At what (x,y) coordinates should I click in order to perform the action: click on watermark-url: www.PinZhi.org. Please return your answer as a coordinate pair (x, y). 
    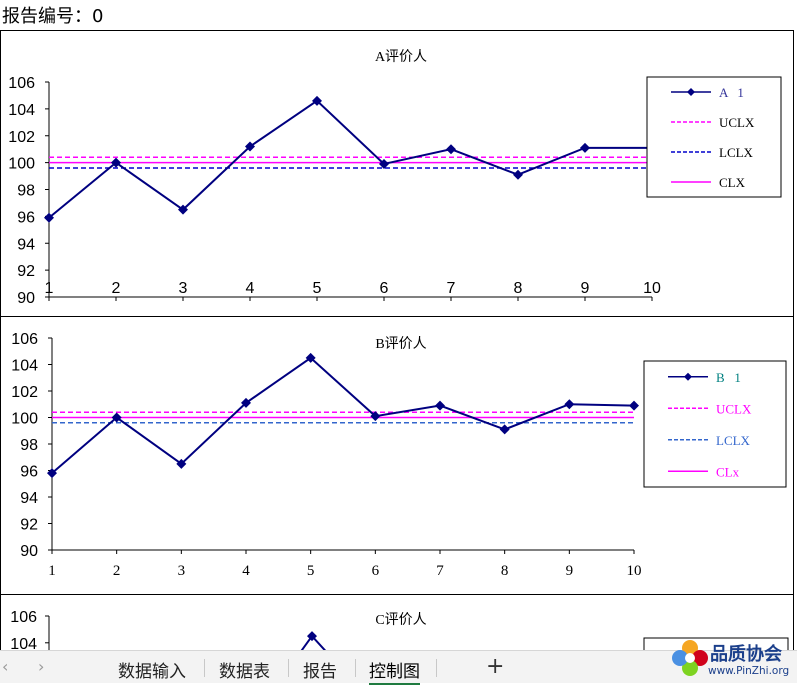
    Looking at the image, I should click on (749, 671).